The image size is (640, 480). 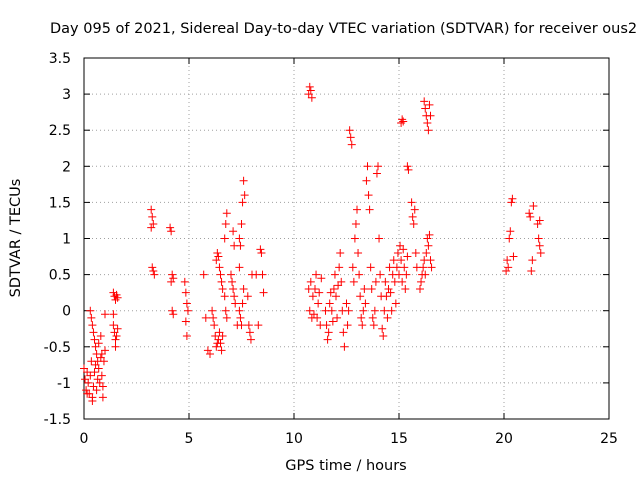 What do you see at coordinates (57, 348) in the screenshot?
I see `y-tick-label: -0.5` at bounding box center [57, 348].